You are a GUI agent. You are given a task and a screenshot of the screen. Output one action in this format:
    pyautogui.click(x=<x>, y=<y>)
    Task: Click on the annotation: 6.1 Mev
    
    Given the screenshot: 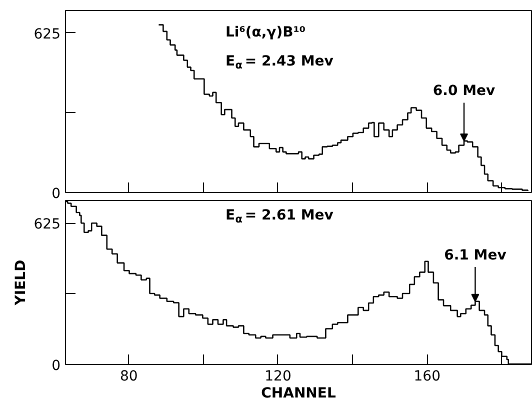 What is the action you would take?
    pyautogui.click(x=475, y=256)
    